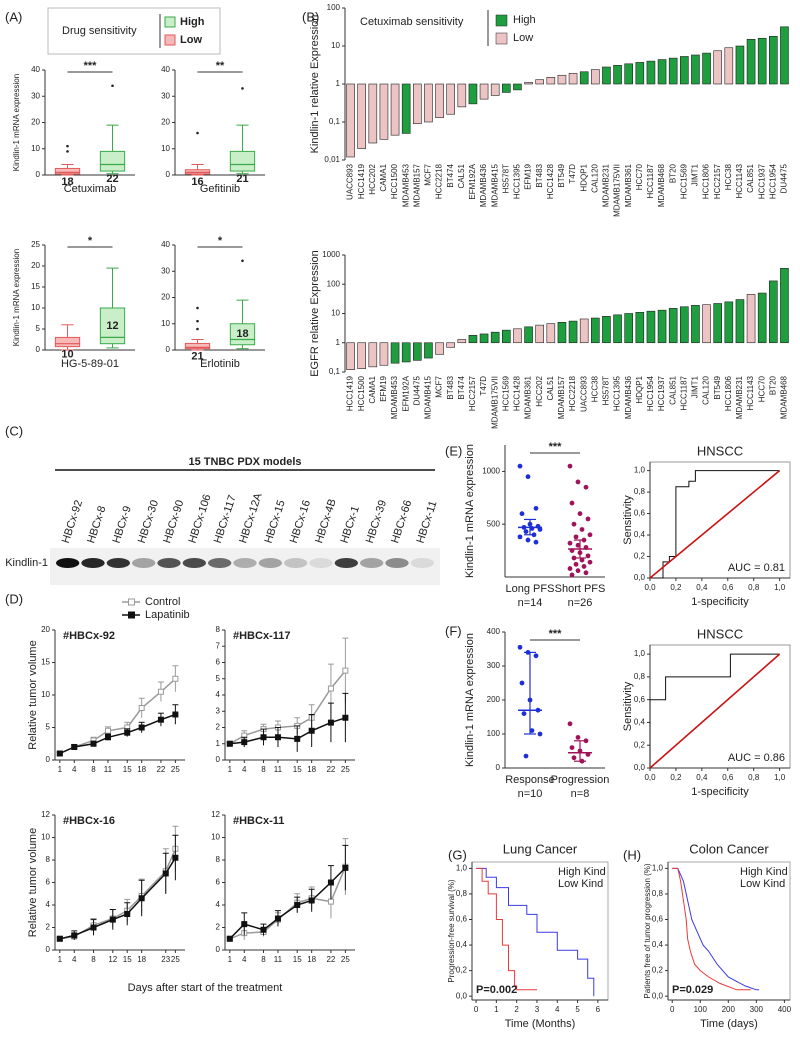  Describe the element at coordinates (530, 603) in the screenshot. I see `n-label: n=14` at that location.